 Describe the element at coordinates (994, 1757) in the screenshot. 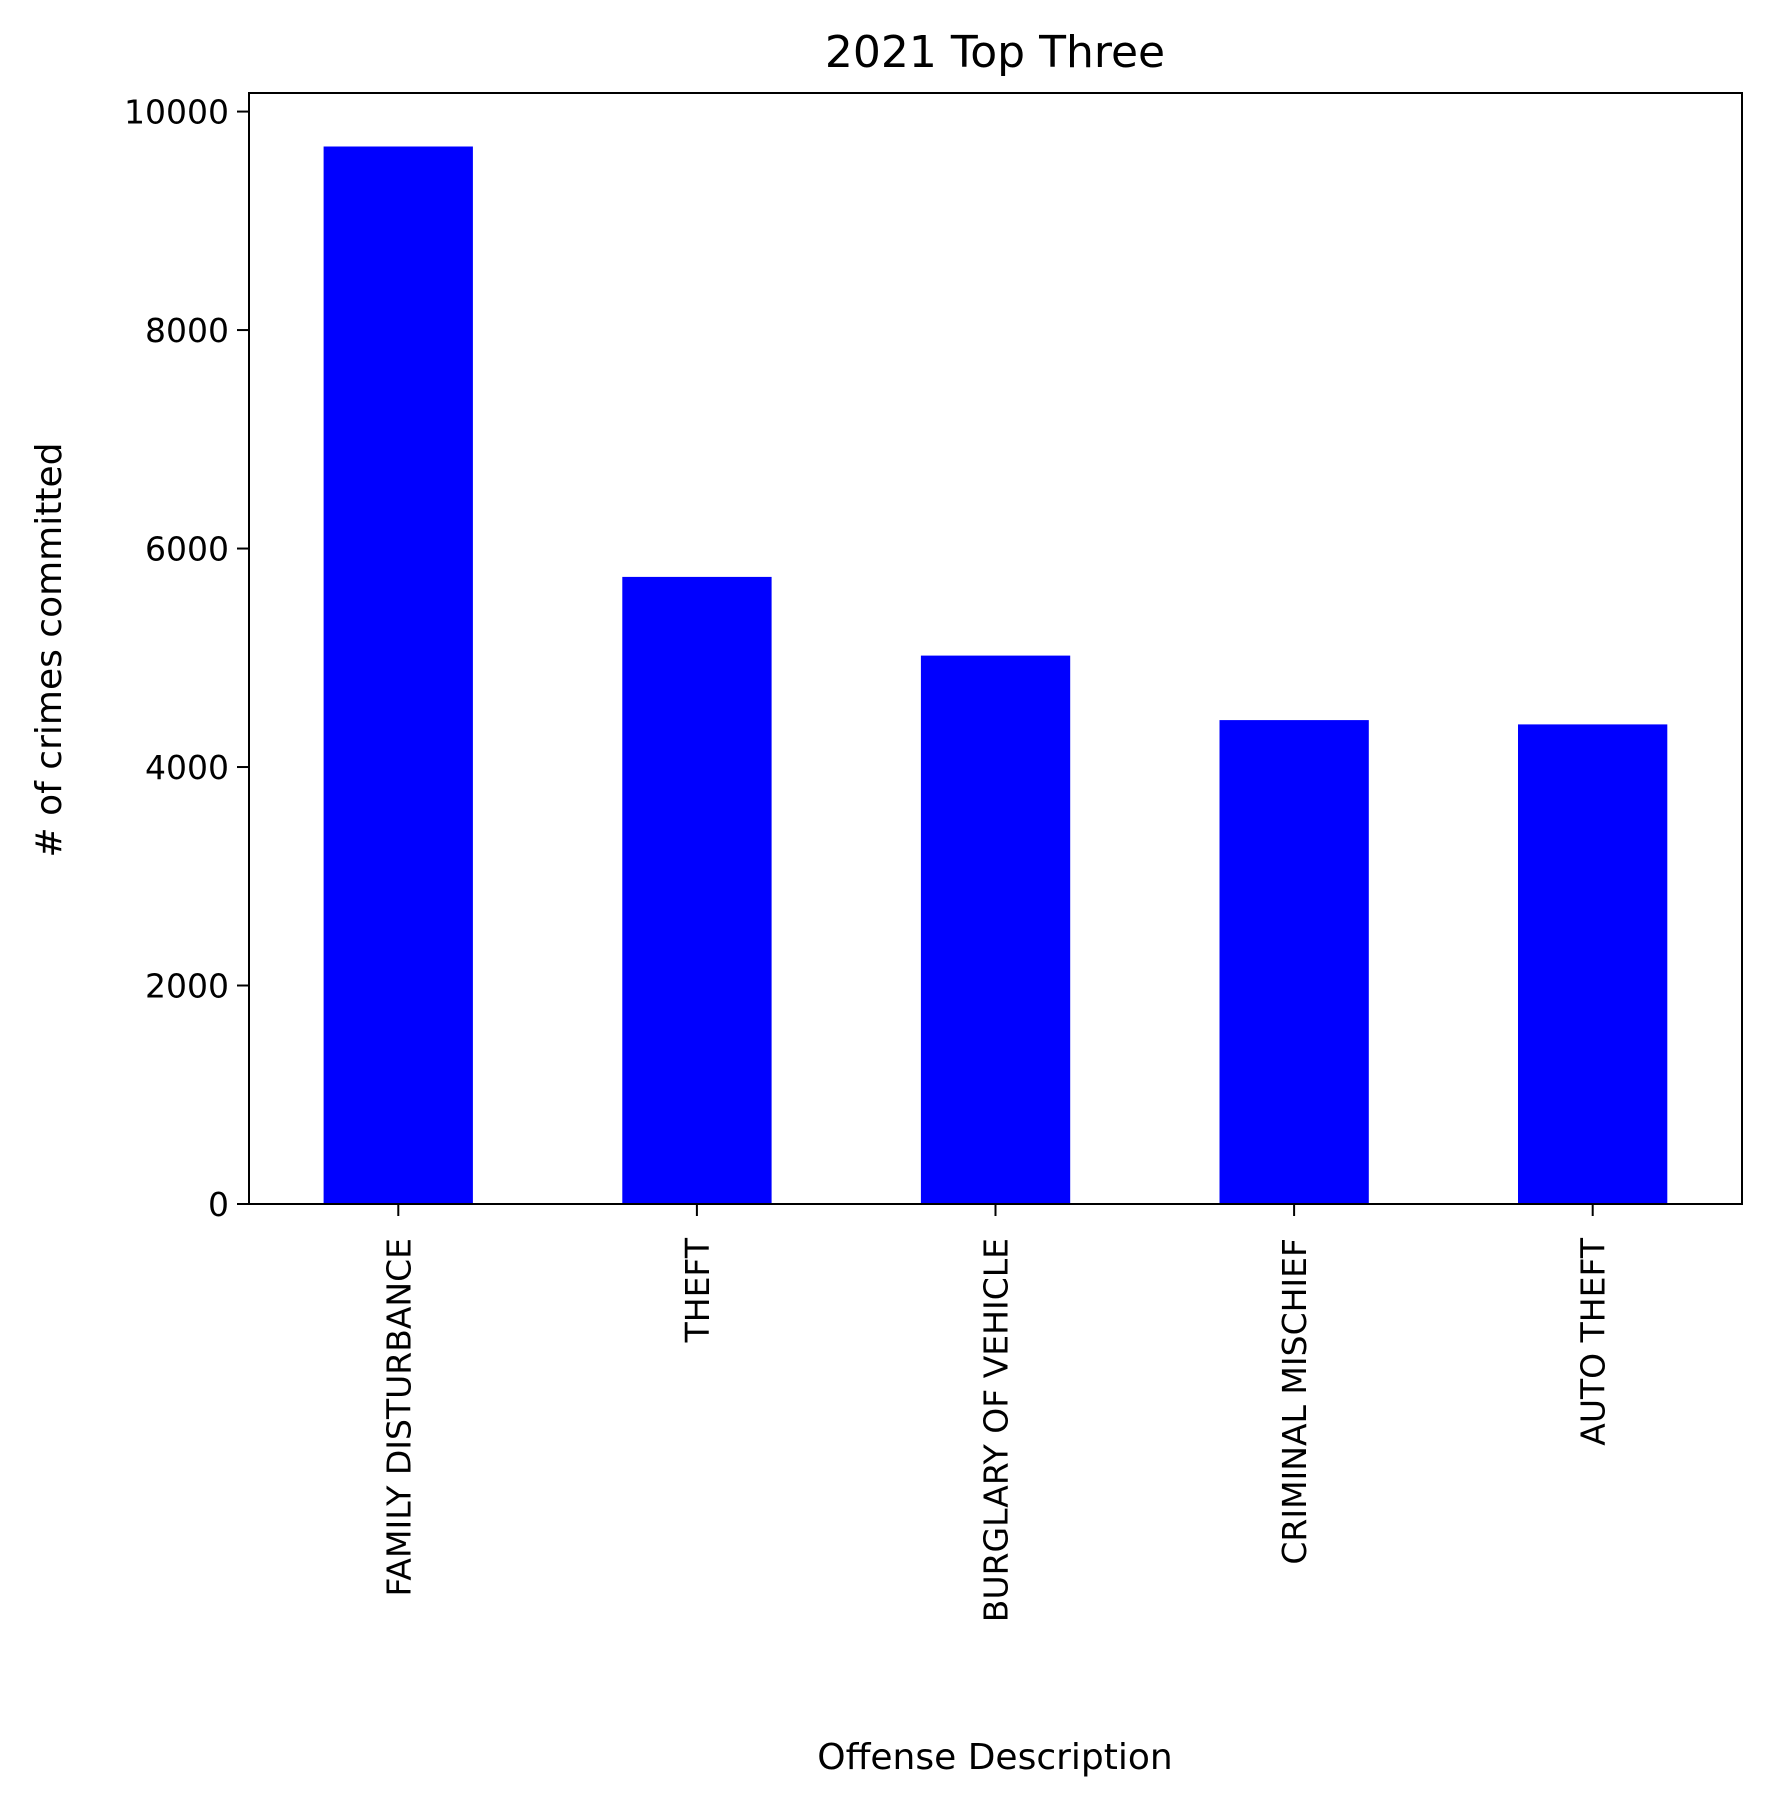

I see `x-axis-label: Offense Description` at that location.